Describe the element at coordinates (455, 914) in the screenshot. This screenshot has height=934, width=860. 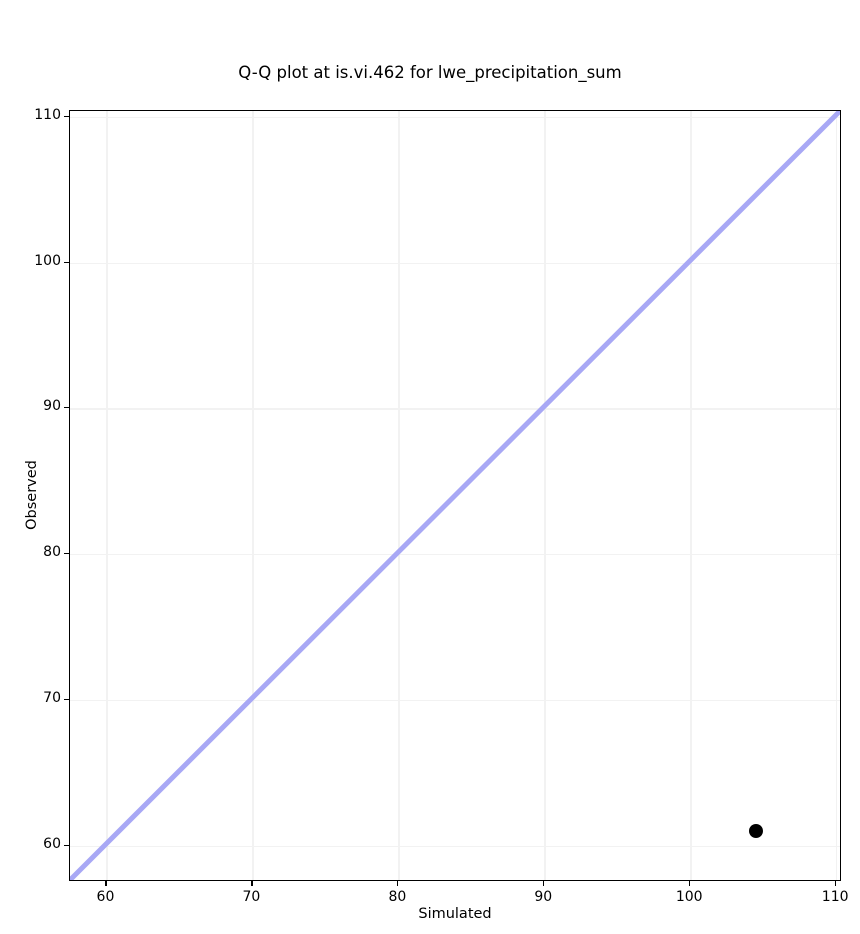
I see `x-axis-label: Simulated` at that location.